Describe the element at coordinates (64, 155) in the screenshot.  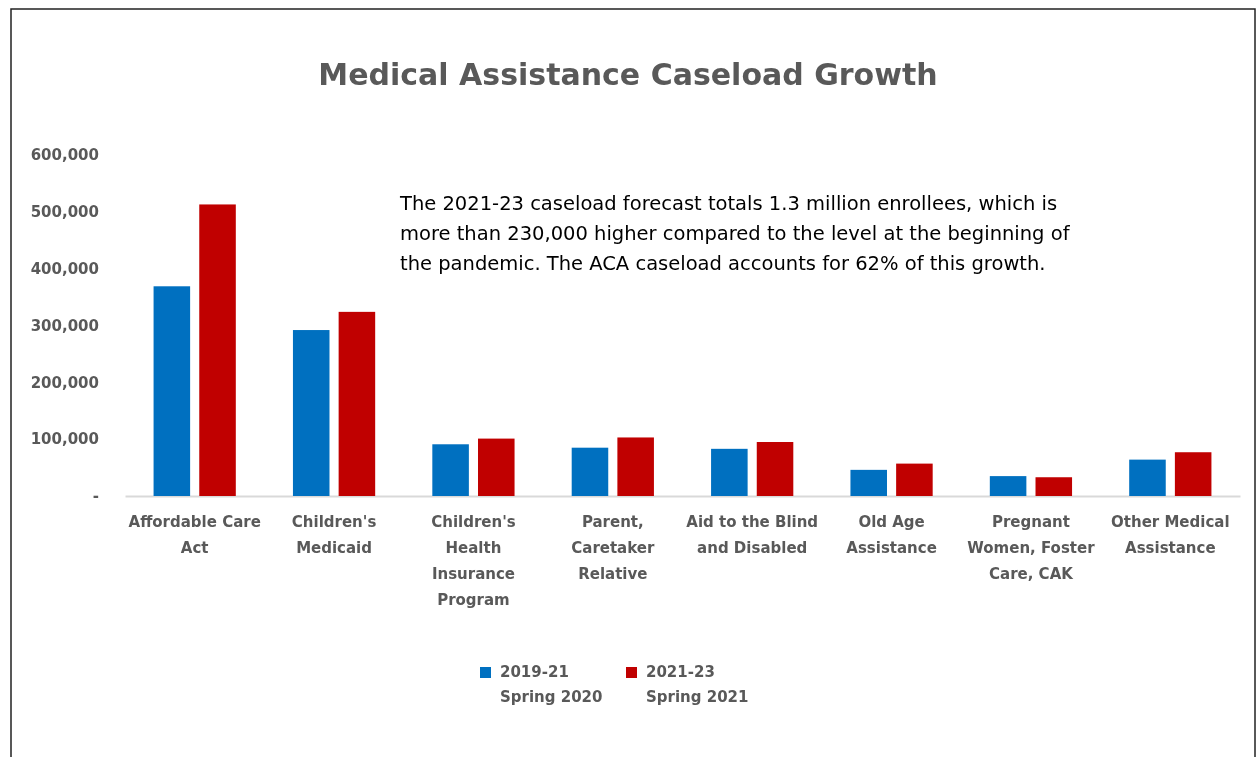
I see `y-tick-label: 600,000` at that location.